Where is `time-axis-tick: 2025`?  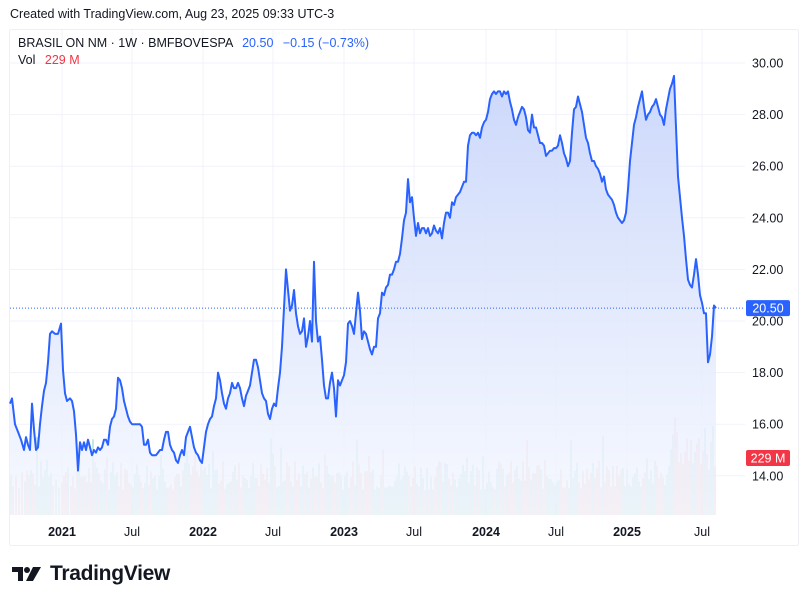 time-axis-tick: 2025 is located at coordinates (627, 532).